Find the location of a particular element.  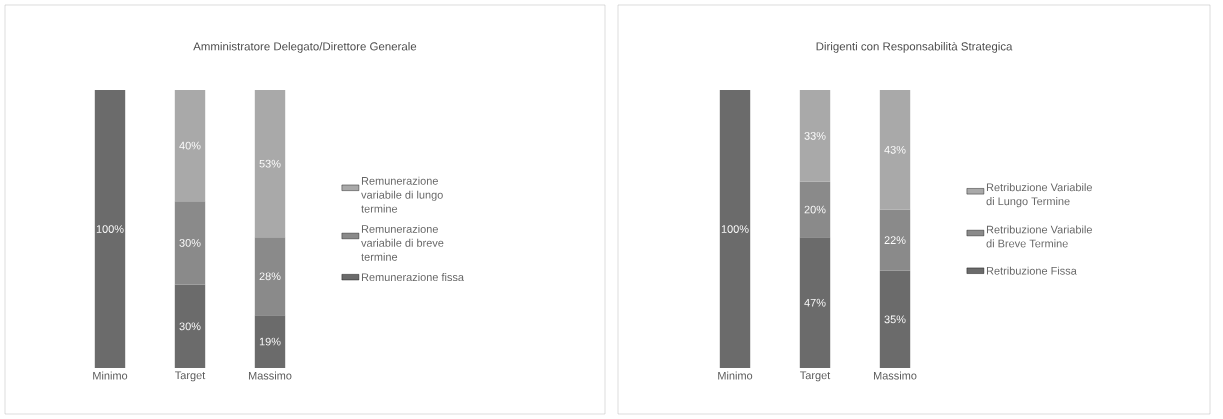

legend-label: Remunerazione variabile di lungo termine is located at coordinates (402, 194).